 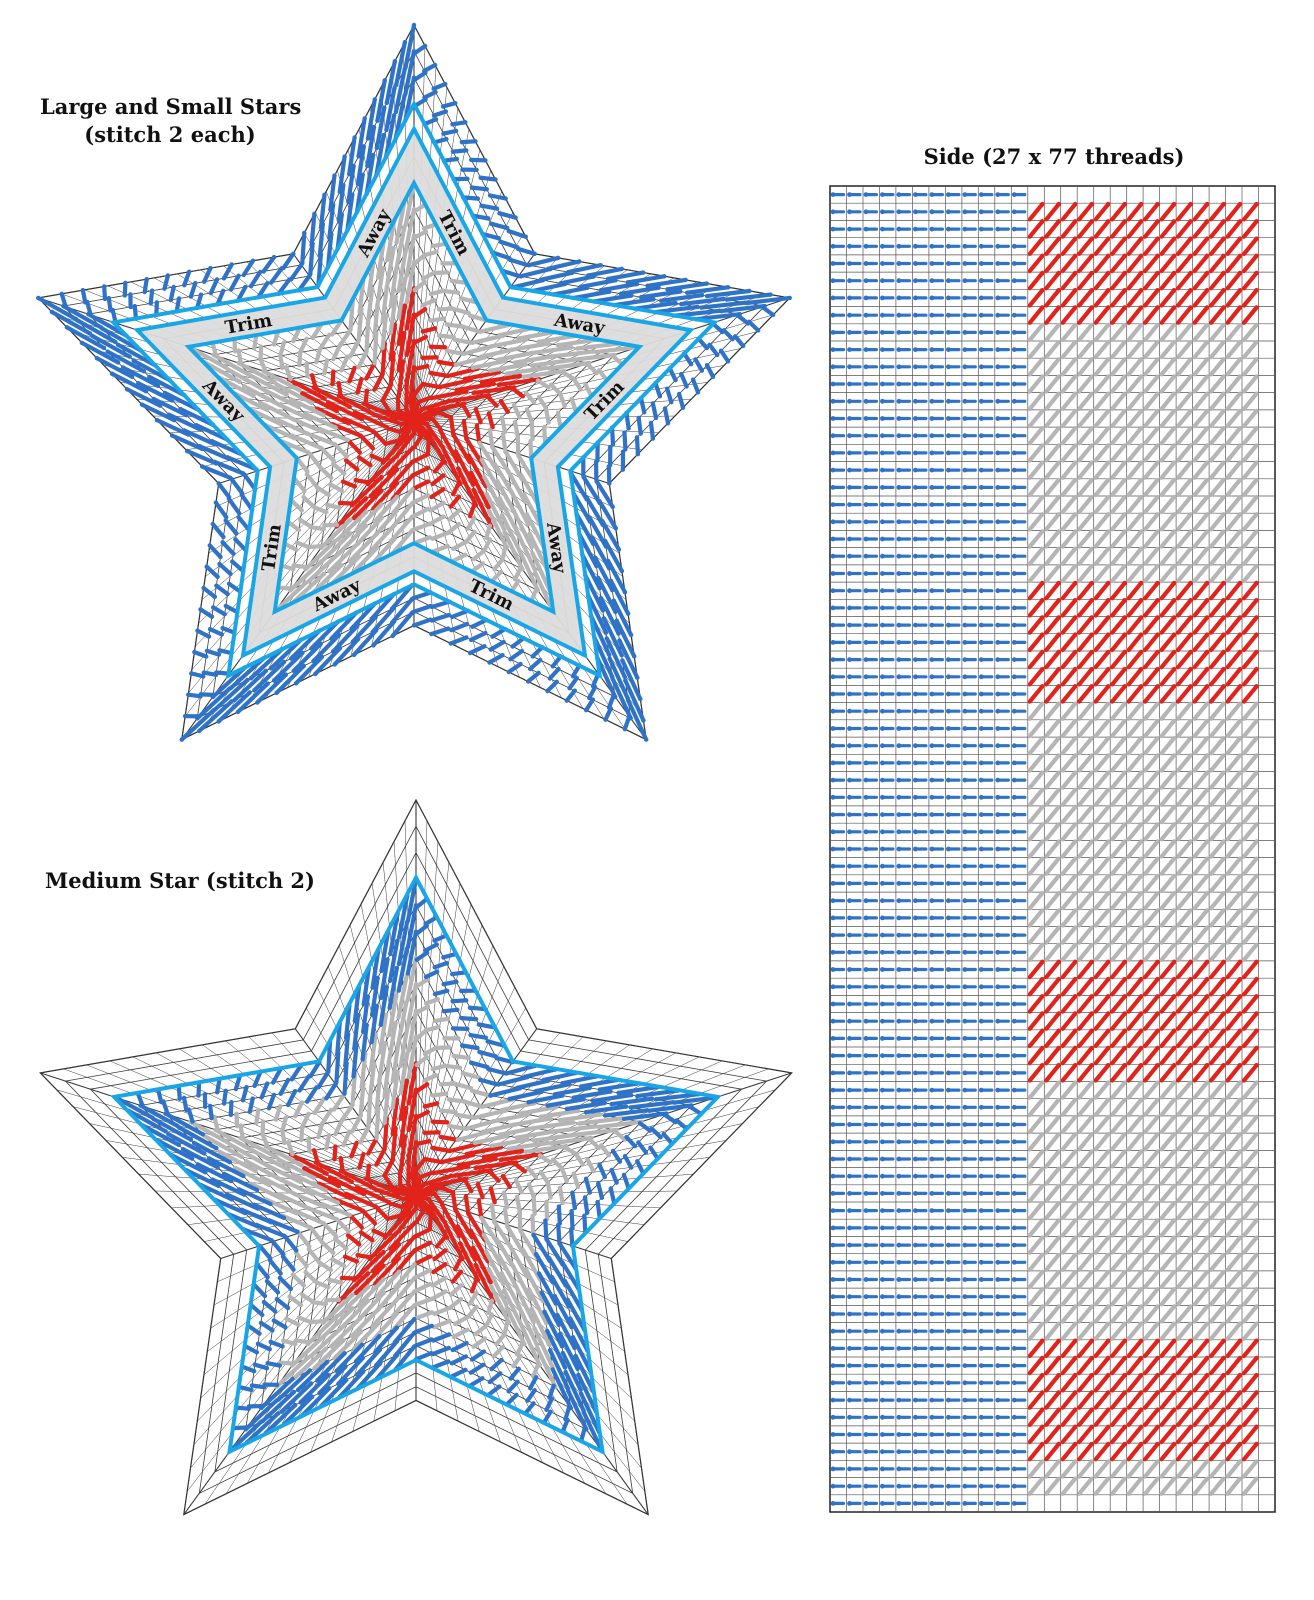 I want to click on large-star-subtitle: (stitch 2 each), so click(x=170, y=134).